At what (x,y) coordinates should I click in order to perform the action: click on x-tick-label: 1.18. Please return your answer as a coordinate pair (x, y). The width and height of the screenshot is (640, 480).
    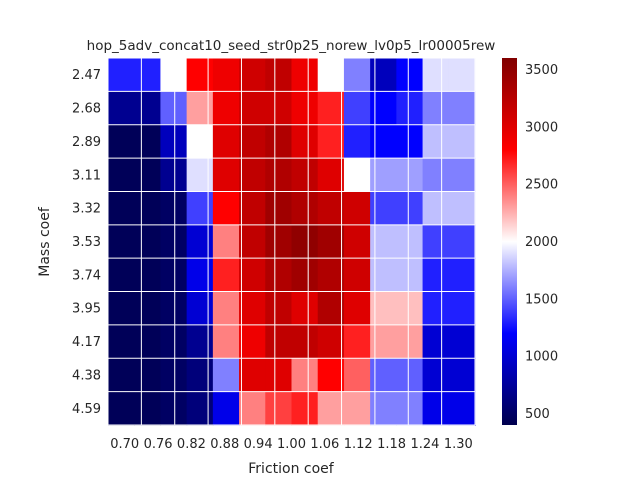
    Looking at the image, I should click on (391, 444).